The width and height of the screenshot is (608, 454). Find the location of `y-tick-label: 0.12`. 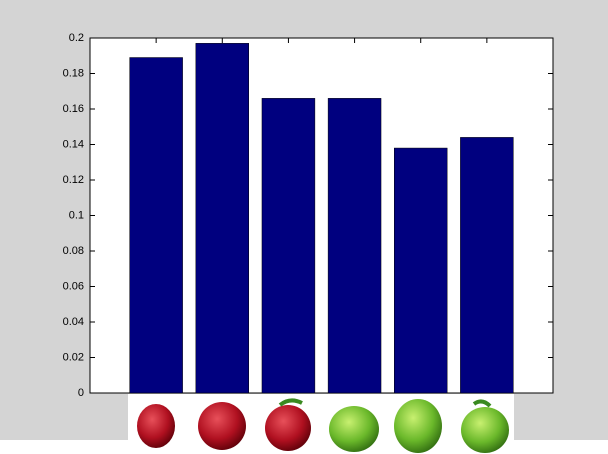

y-tick-label: 0.12 is located at coordinates (73, 180).